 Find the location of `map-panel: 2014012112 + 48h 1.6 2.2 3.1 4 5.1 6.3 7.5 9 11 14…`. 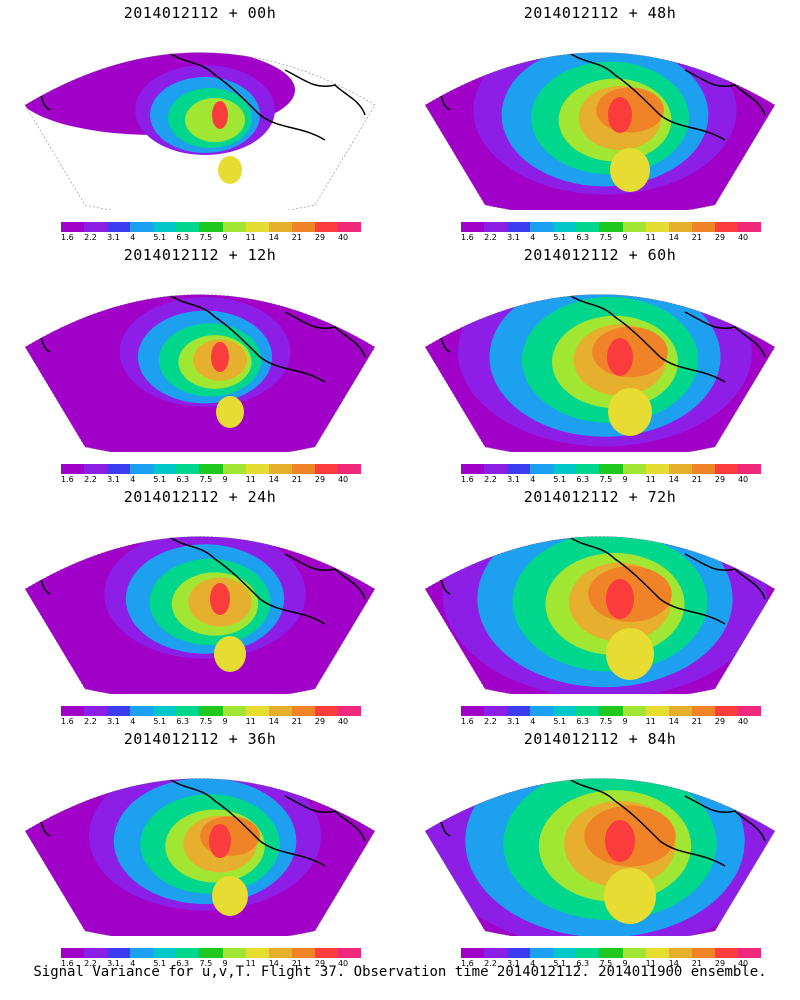

map-panel: 2014012112 + 48h 1.6 2.2 3.1 4 5.1 6.3 7.5 9 11 14… is located at coordinates (600, 121).